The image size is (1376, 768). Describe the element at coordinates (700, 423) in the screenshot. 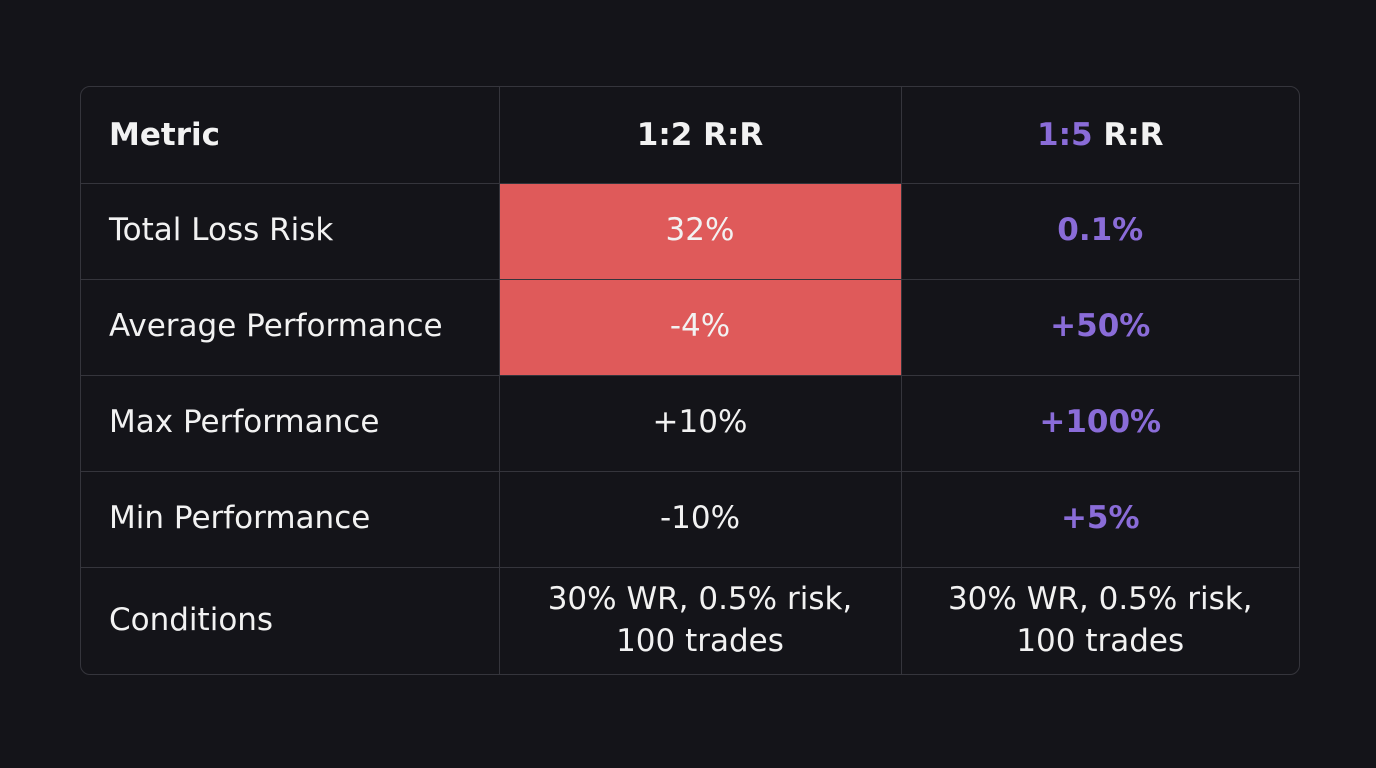

I see `table-cell: +10%` at that location.